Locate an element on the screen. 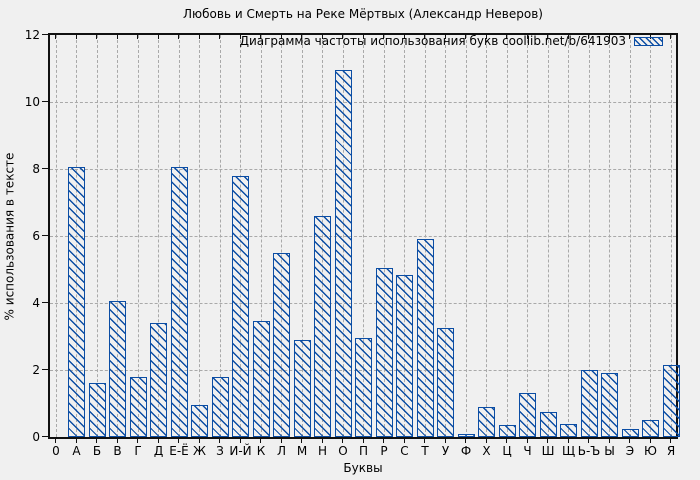  x-tick-label: О is located at coordinates (343, 451).